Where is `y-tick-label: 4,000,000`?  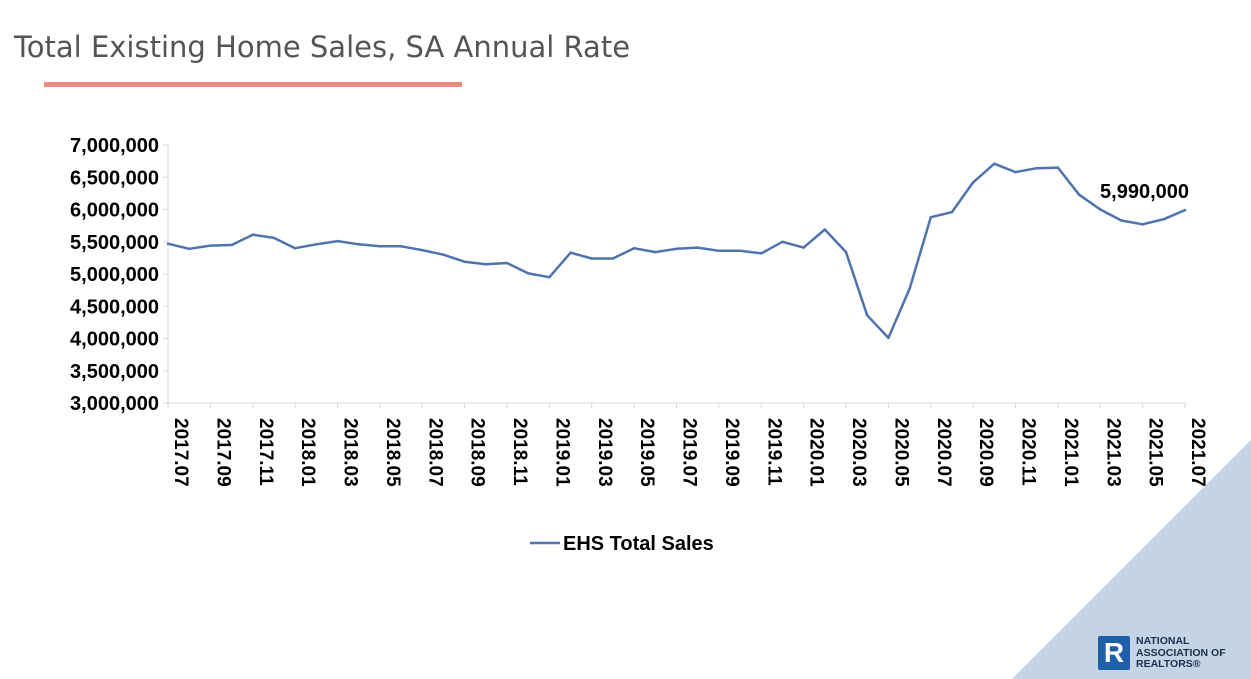
y-tick-label: 4,000,000 is located at coordinates (114, 340).